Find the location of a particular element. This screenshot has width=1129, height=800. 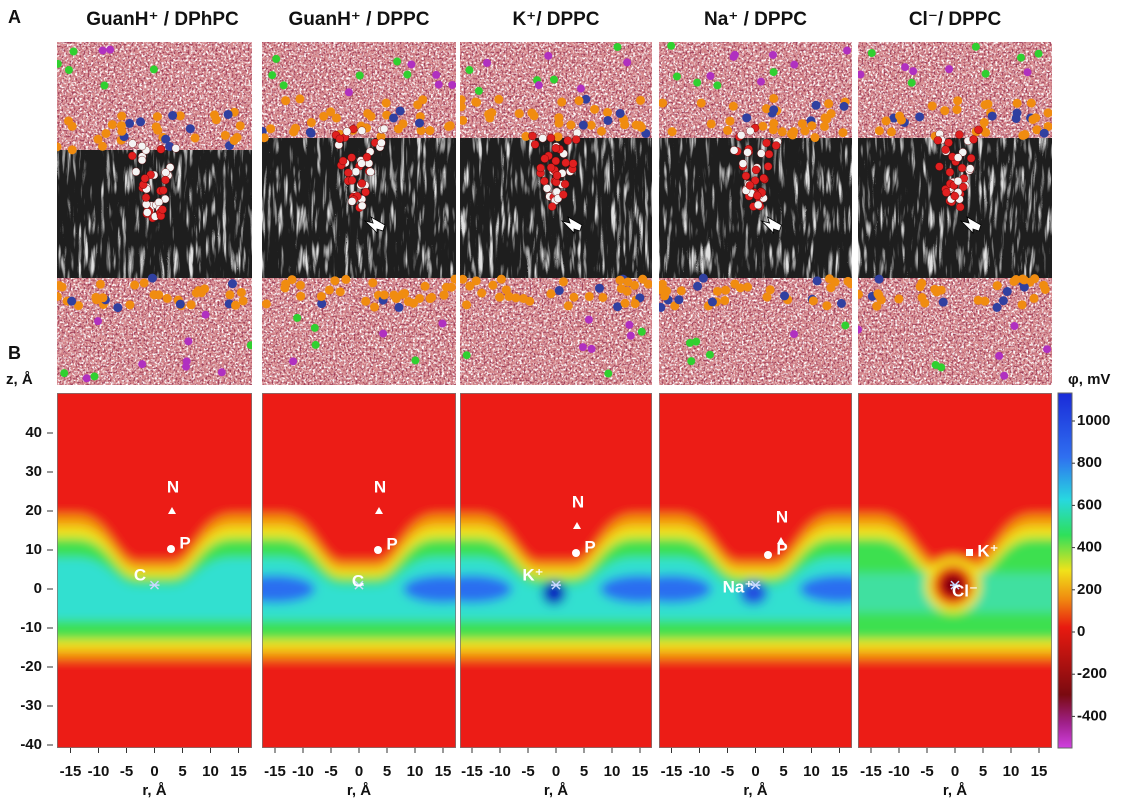

colorbar-tick-label: 600 is located at coordinates (1089, 504).